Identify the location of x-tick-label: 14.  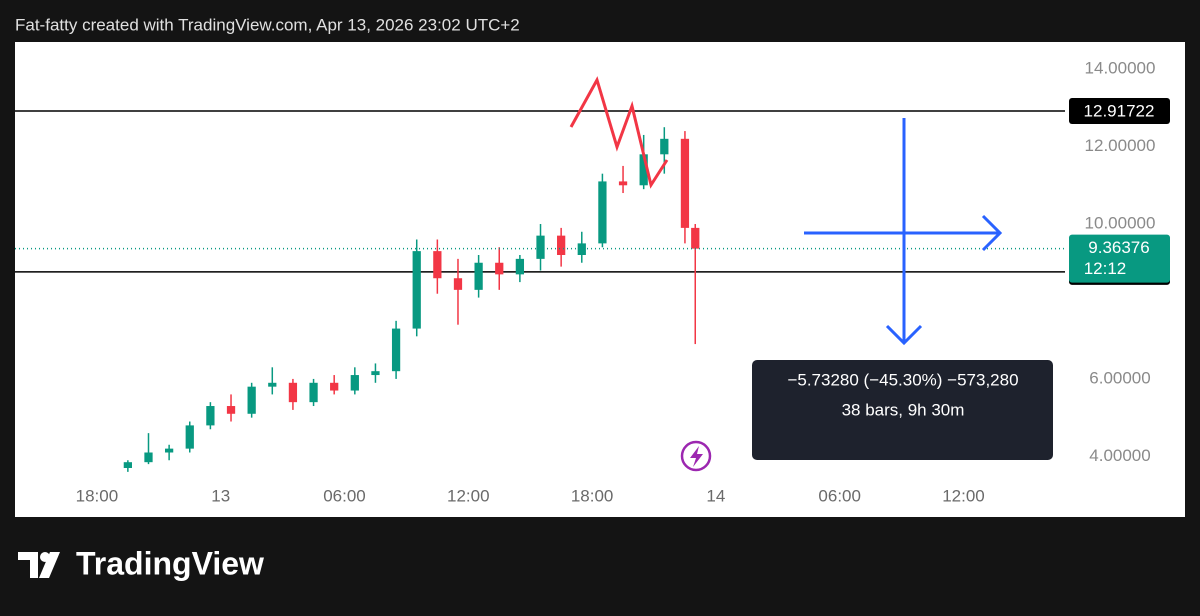
(715, 495).